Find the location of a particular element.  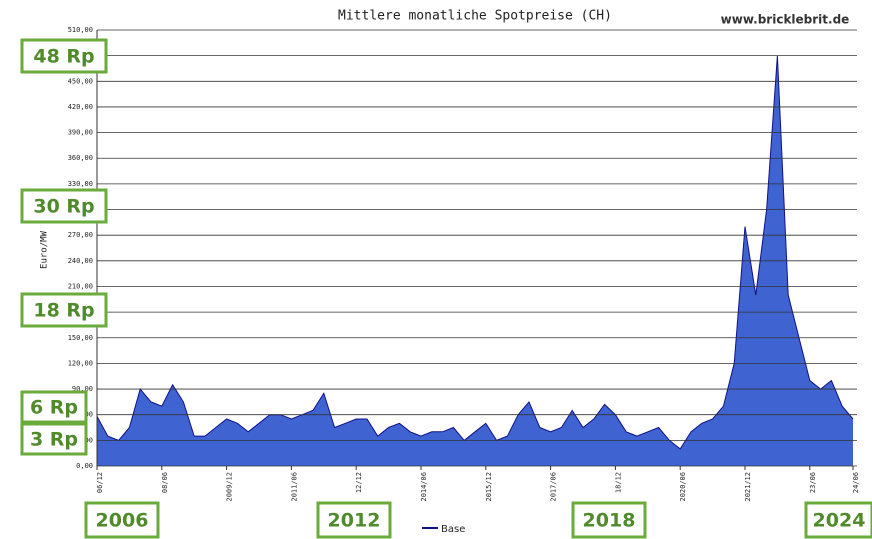

y-tick-label: 390,00 is located at coordinates (80, 133).